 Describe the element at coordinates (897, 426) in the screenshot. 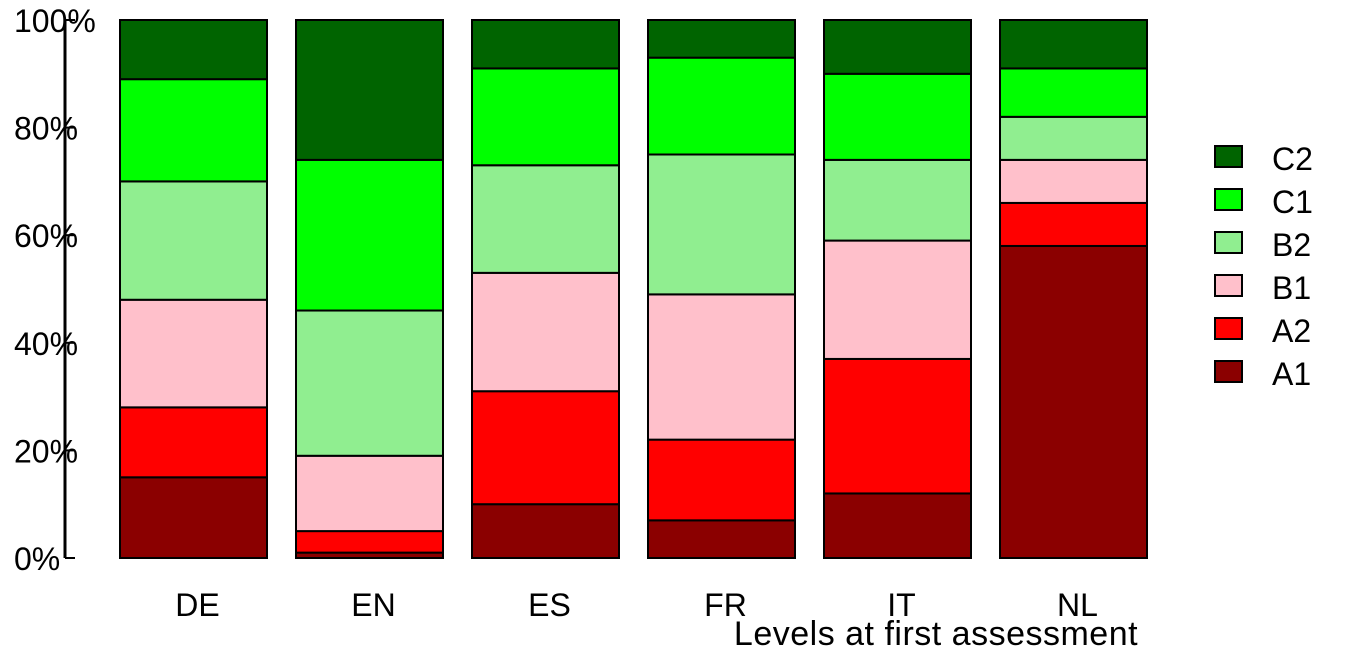

I see `bar-segment-it-a2` at that location.